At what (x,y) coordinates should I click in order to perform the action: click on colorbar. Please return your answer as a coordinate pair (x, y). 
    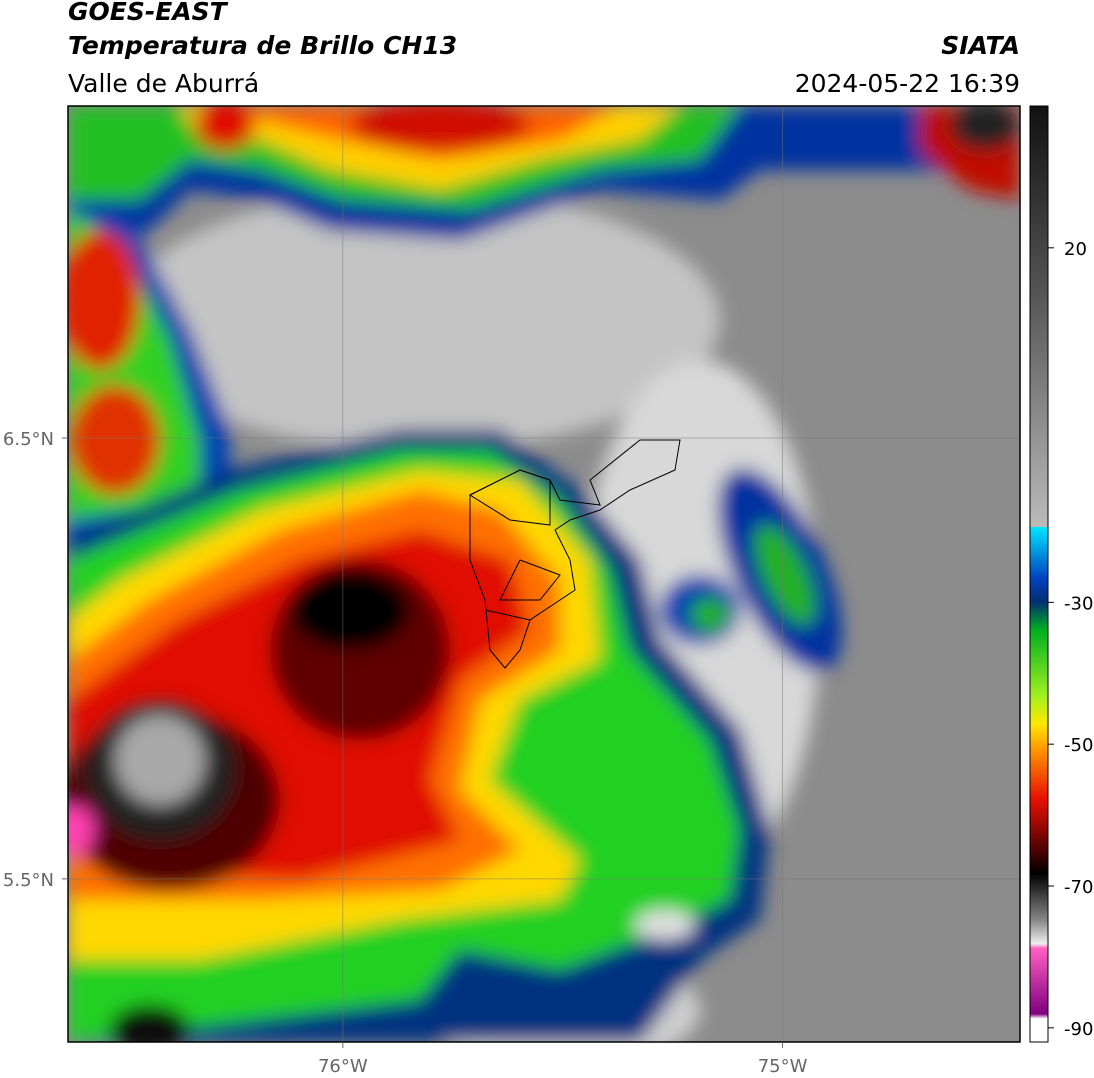
    Looking at the image, I should click on (1039, 574).